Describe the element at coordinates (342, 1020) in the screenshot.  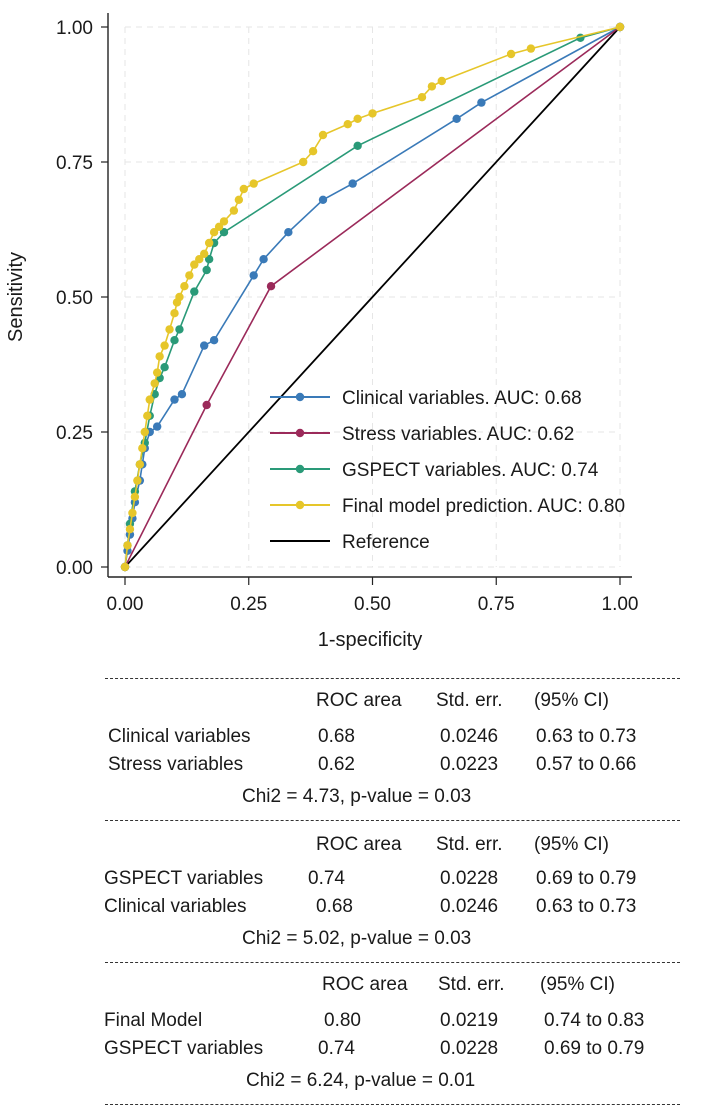
I see `row-roc: 0.80` at that location.